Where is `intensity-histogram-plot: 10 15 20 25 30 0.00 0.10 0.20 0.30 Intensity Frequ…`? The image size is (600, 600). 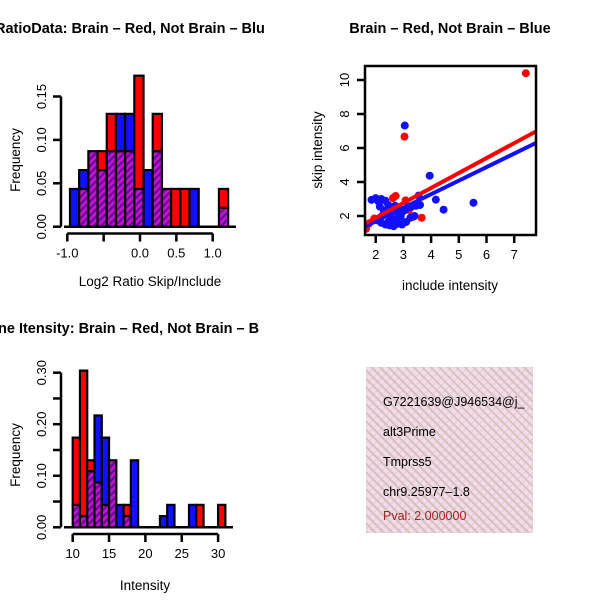 intensity-histogram-plot: 10 15 20 25 30 0.00 0.10 0.20 0.30 Intensity Frequ… is located at coordinates (120, 476).